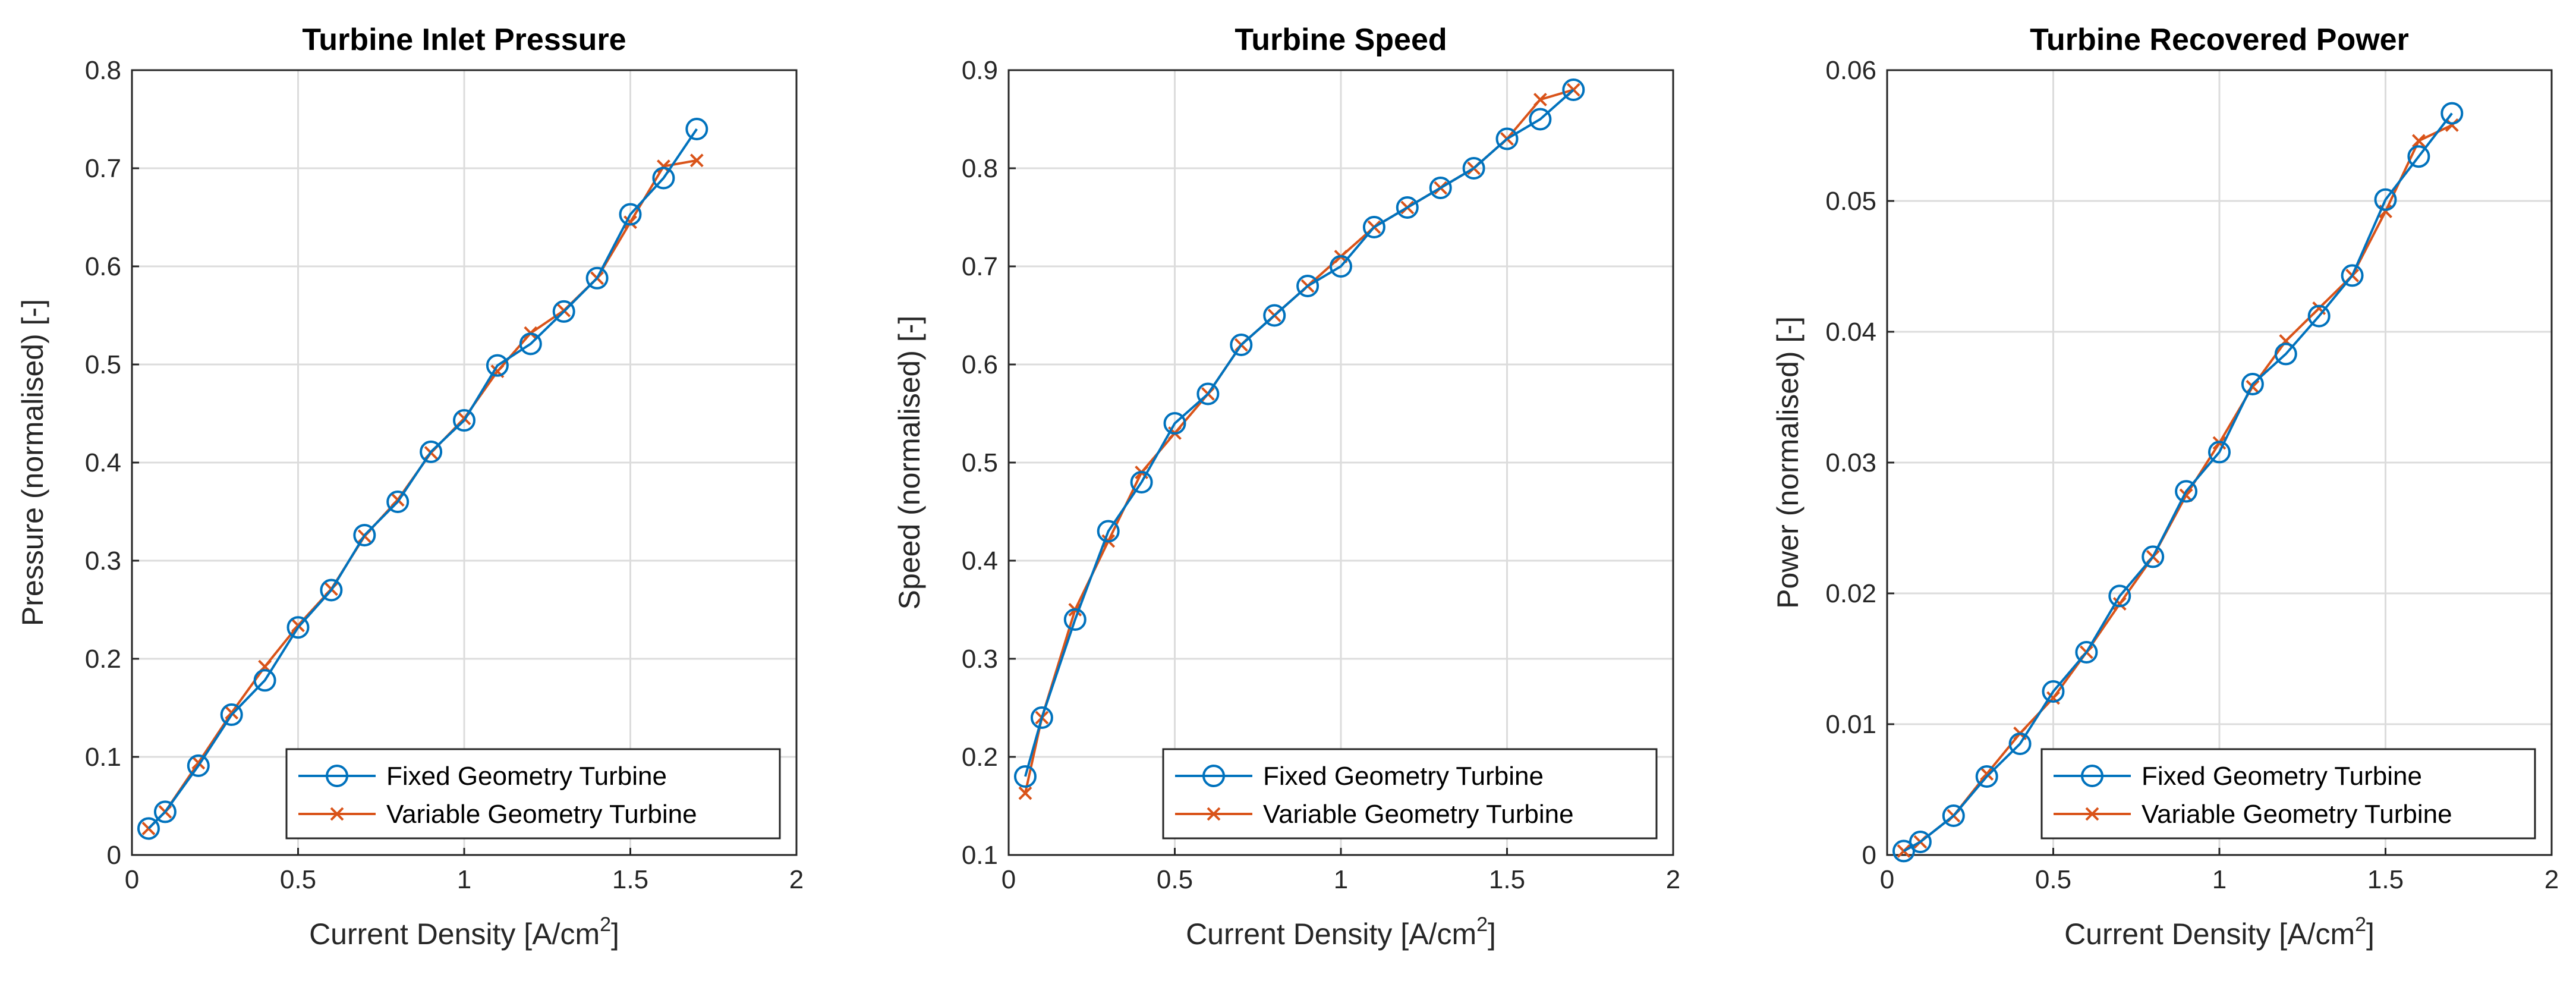  Describe the element at coordinates (541, 814) in the screenshot. I see `legend-label: Variable Geometry Turbine` at that location.